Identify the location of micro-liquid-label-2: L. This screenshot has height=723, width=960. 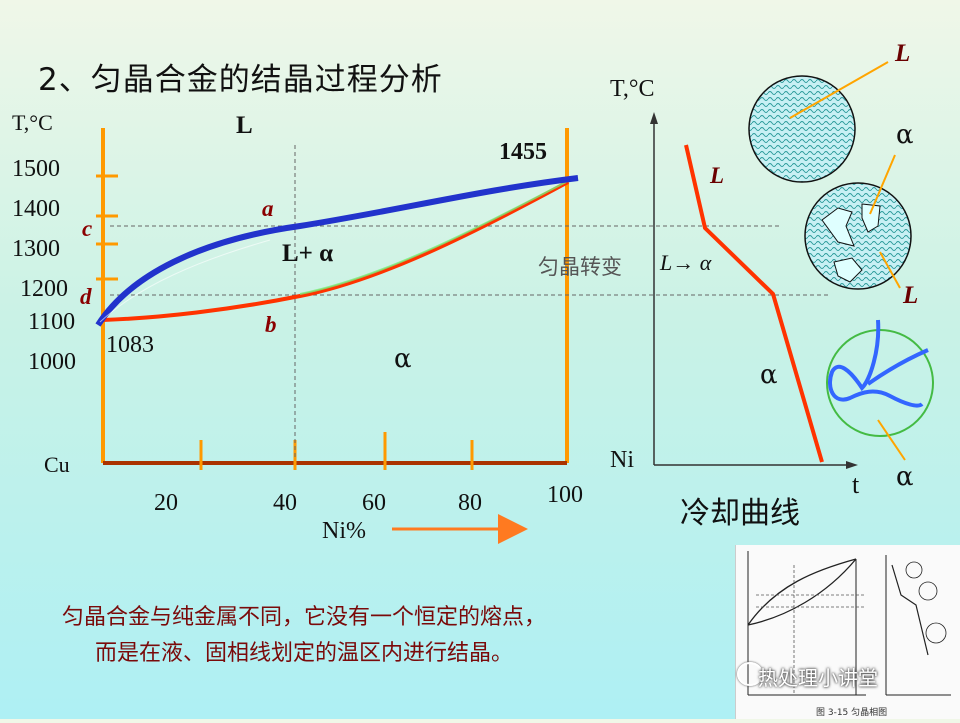
(911, 295).